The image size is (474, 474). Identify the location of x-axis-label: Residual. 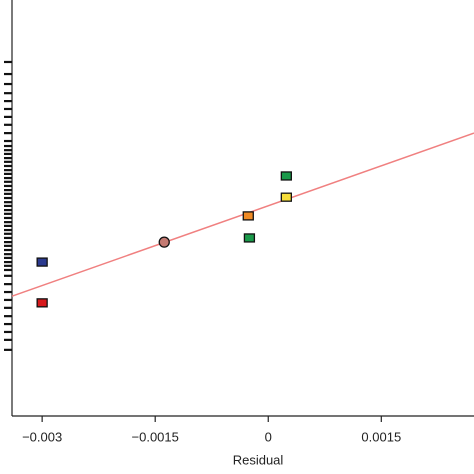
(258, 459).